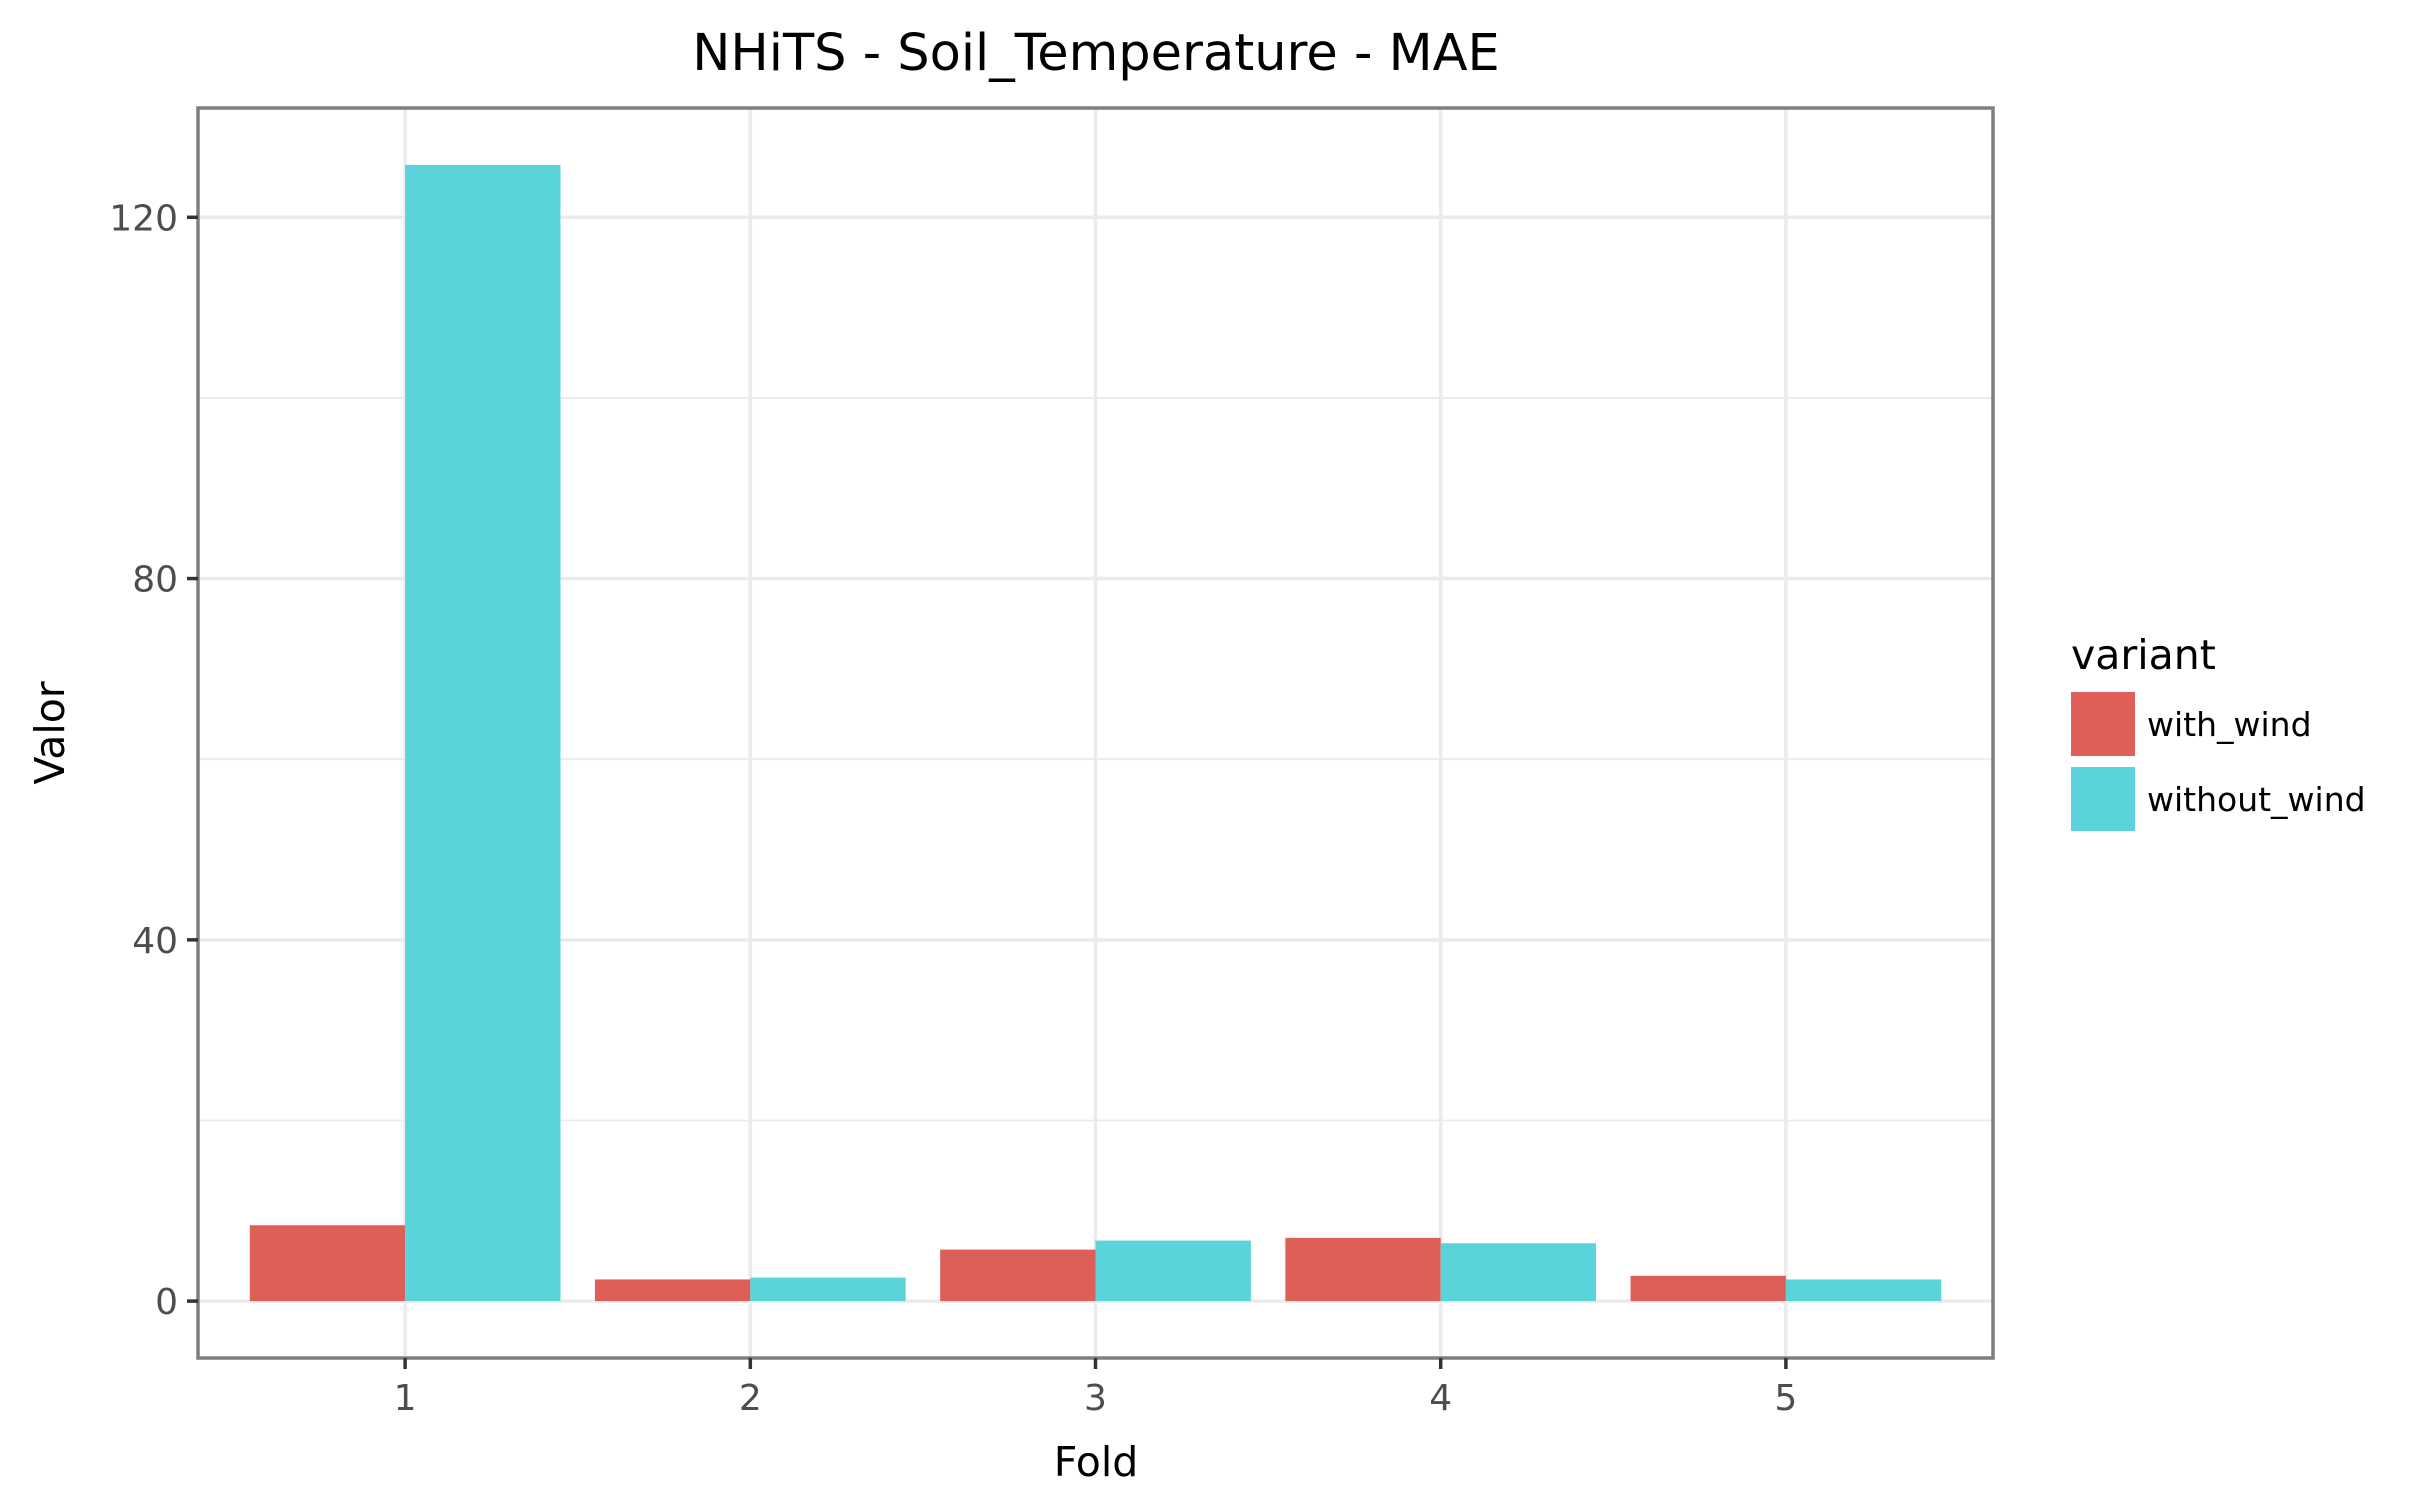  Describe the element at coordinates (50, 732) in the screenshot. I see `y-axis-title: Valor` at that location.